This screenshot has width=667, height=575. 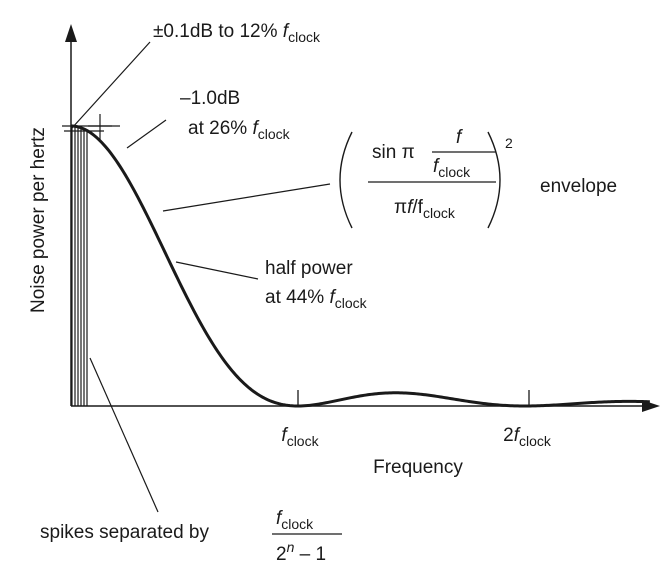 I want to click on spikes-annotation: spikes separated by fclock 2n – 1, so click(x=191, y=536).